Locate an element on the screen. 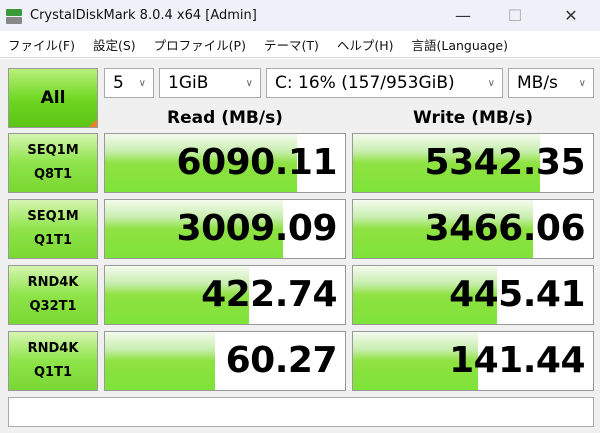 The image size is (600, 433). menu-help: ヘルプ(H) is located at coordinates (365, 45).